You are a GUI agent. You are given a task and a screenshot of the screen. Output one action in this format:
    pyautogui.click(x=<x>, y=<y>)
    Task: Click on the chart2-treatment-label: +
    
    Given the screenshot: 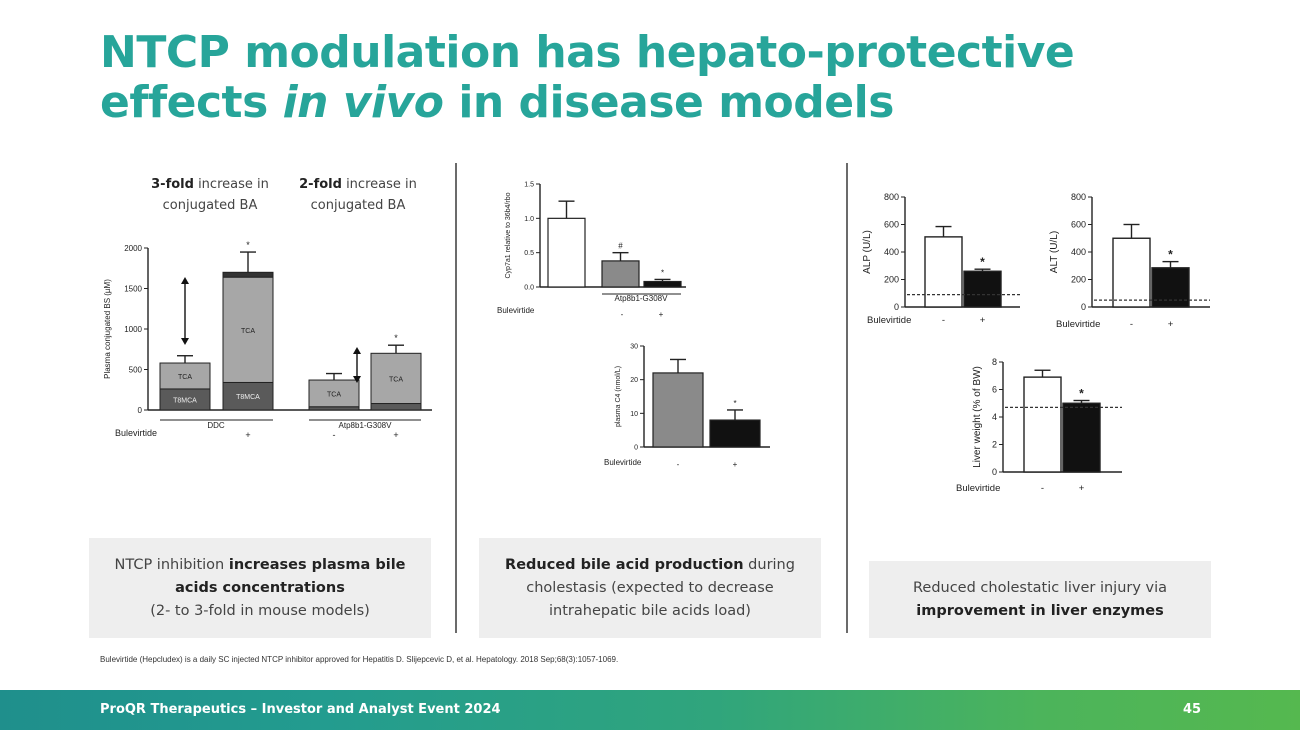 What is the action you would take?
    pyautogui.click(x=661, y=314)
    